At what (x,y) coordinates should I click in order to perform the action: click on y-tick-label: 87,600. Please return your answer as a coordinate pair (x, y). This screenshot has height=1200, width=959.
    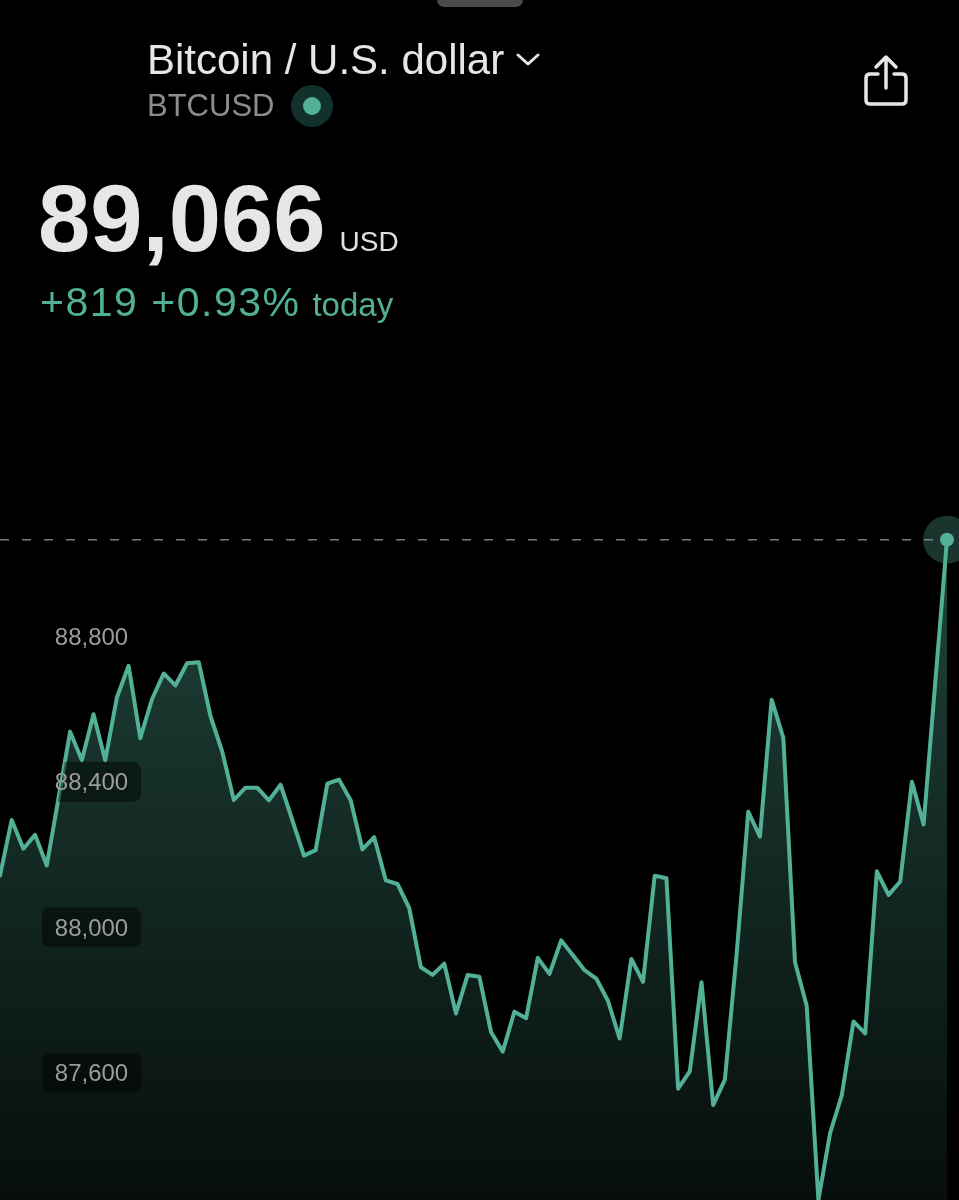
    Looking at the image, I should click on (91, 1073).